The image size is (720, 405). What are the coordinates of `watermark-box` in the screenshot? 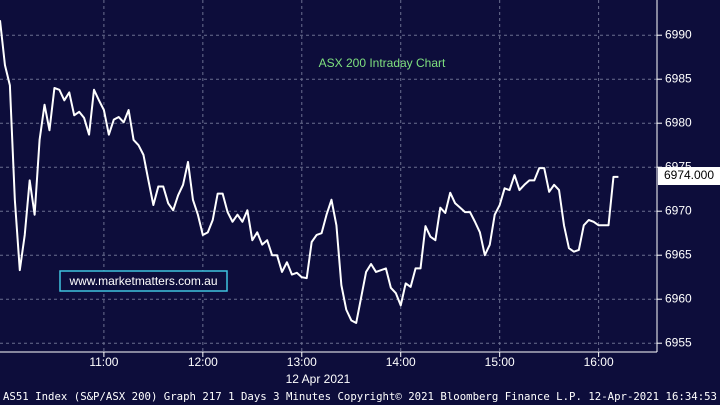 It's located at (143, 281).